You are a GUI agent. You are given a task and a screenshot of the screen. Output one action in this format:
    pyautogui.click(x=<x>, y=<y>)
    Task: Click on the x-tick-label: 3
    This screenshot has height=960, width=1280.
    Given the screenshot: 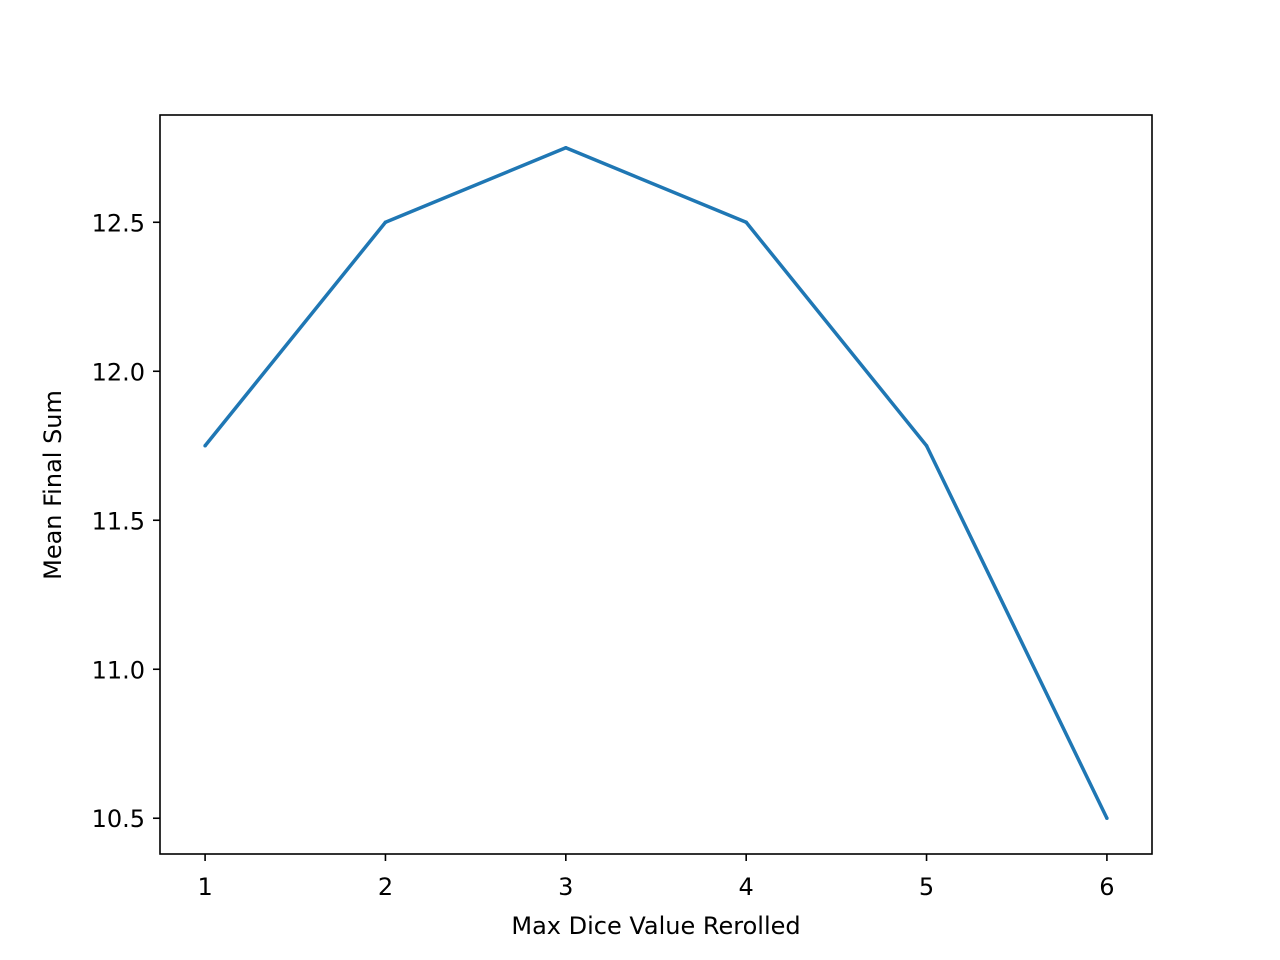 What is the action you would take?
    pyautogui.click(x=565, y=887)
    